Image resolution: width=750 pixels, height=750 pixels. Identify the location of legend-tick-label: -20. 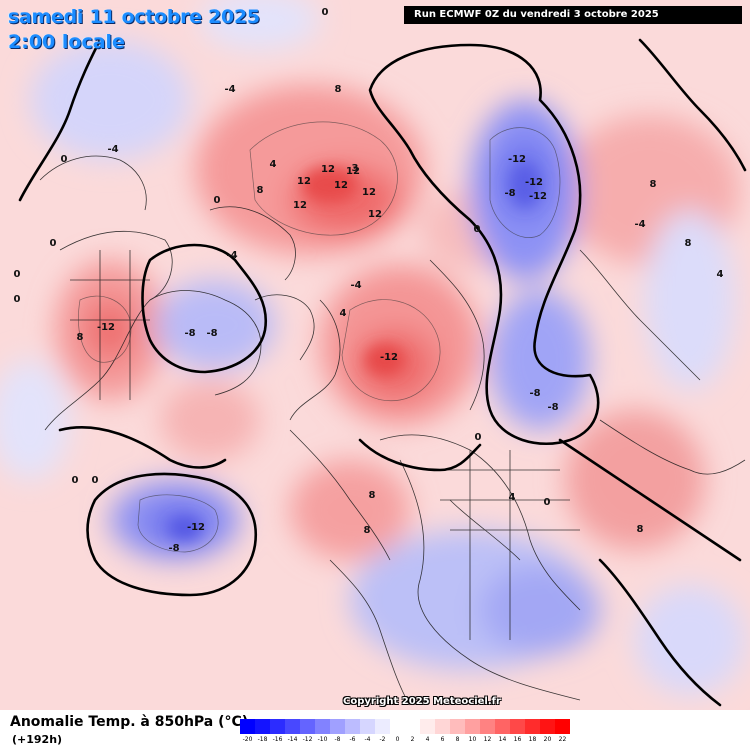
(247, 739).